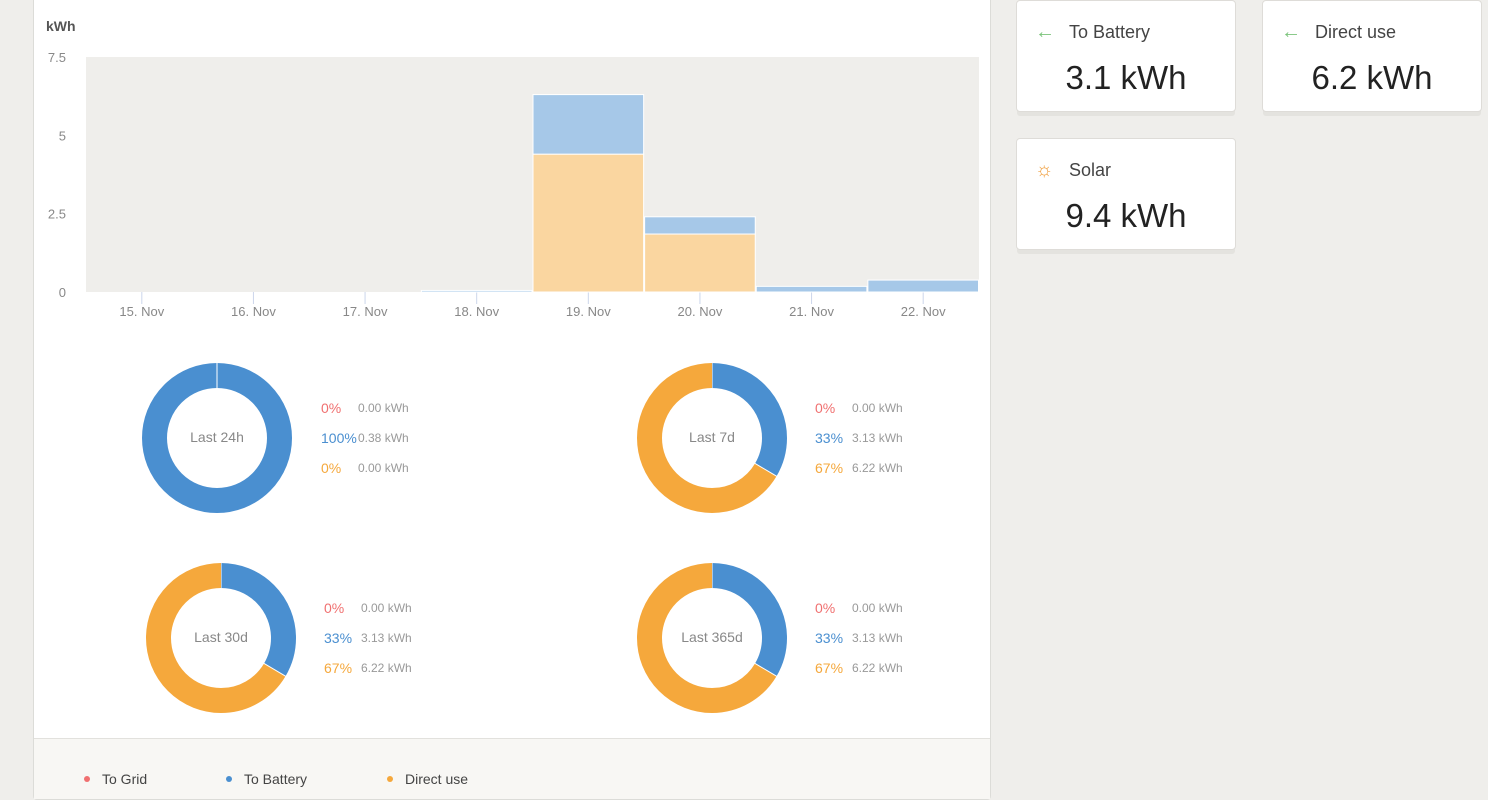  What do you see at coordinates (253, 311) in the screenshot?
I see `x-tick-label: 16. Nov` at bounding box center [253, 311].